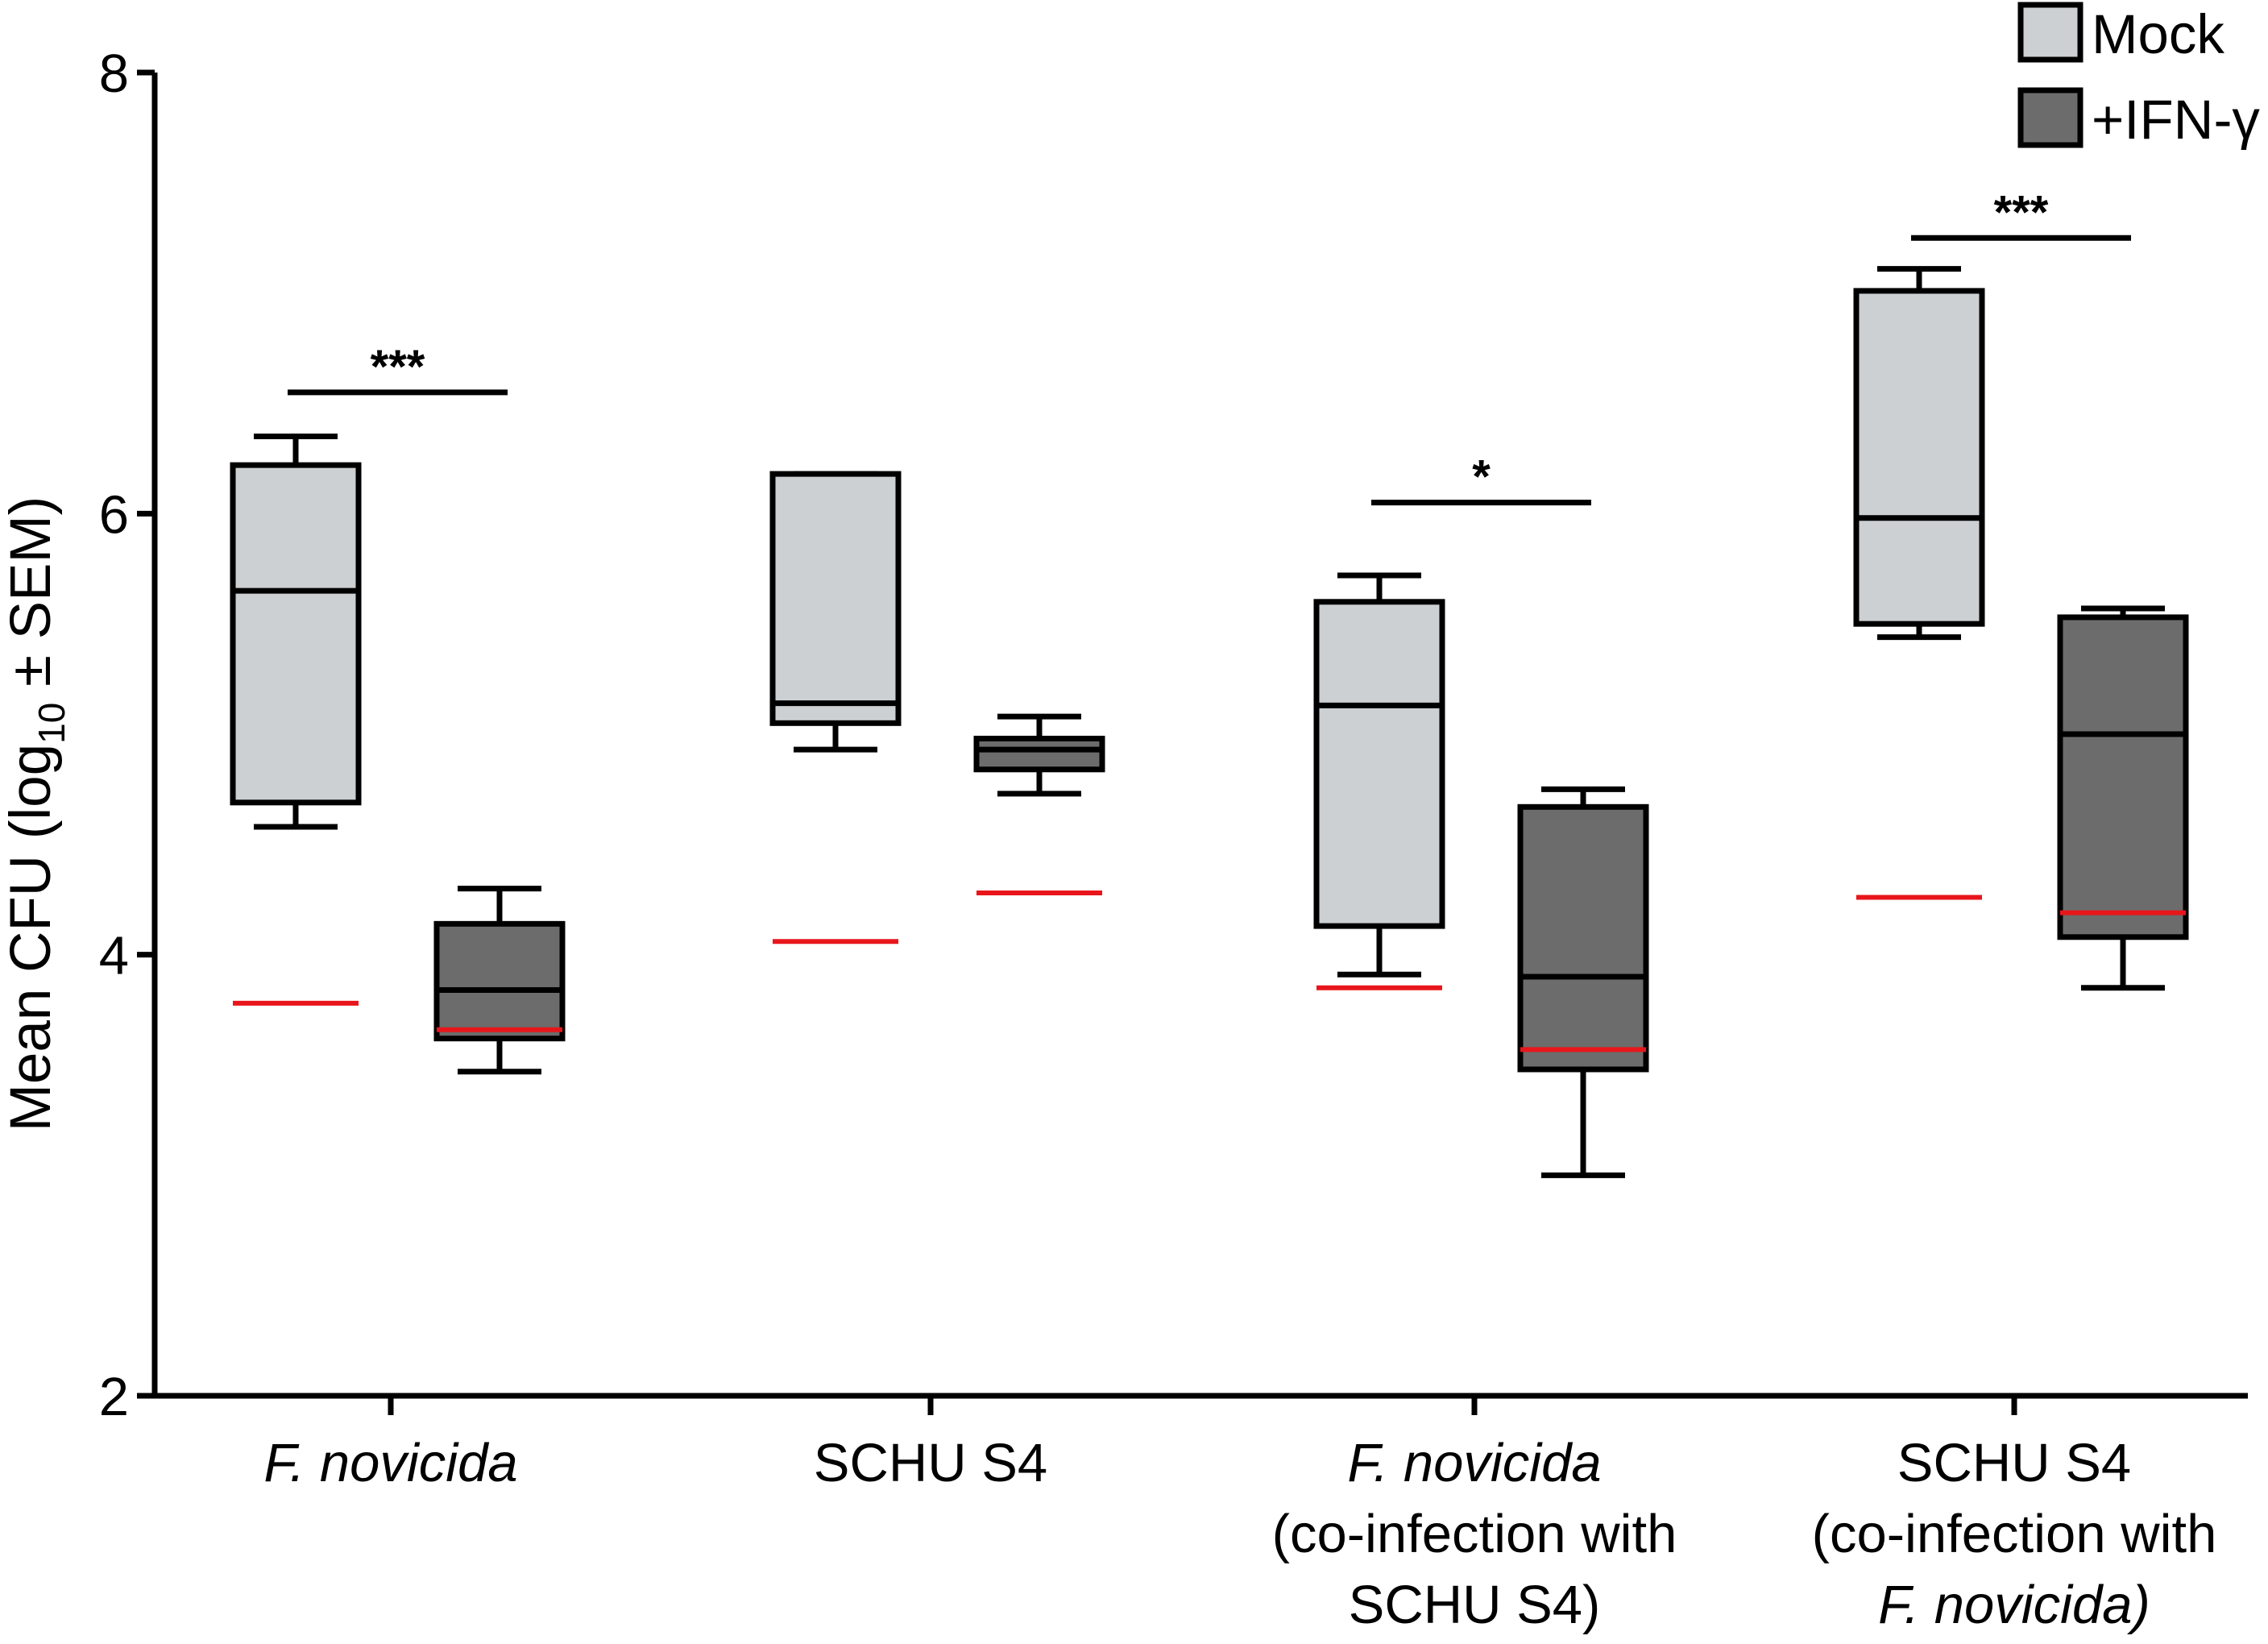  I want to click on legend: Mock +IFN-γ, so click(2138, 76).